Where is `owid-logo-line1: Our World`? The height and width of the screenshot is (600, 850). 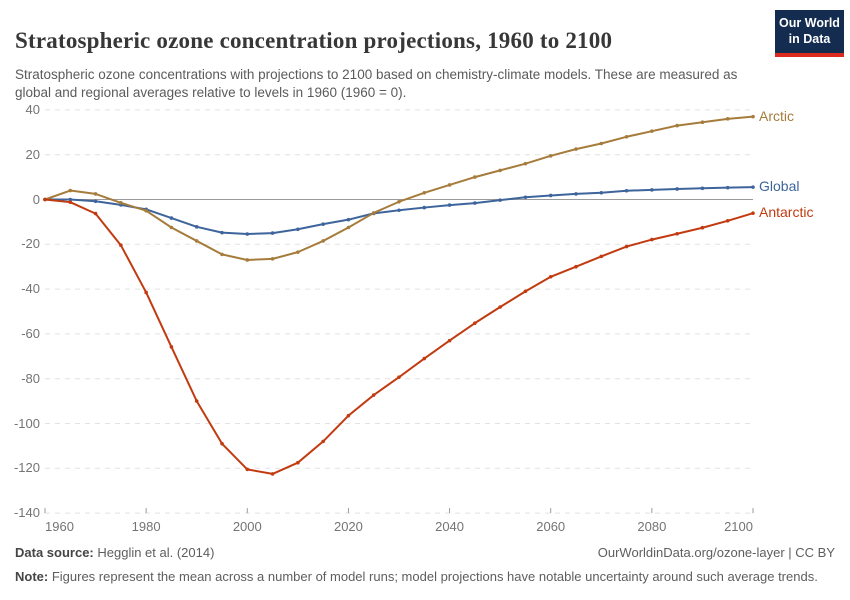
owid-logo-line1: Our World is located at coordinates (809, 22).